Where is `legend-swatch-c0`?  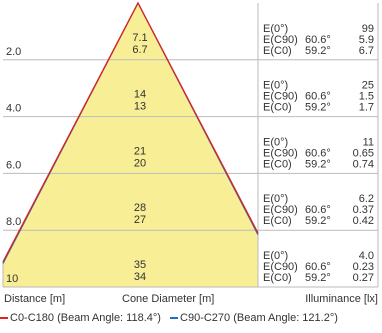 legend-swatch-c0 is located at coordinates (4, 318).